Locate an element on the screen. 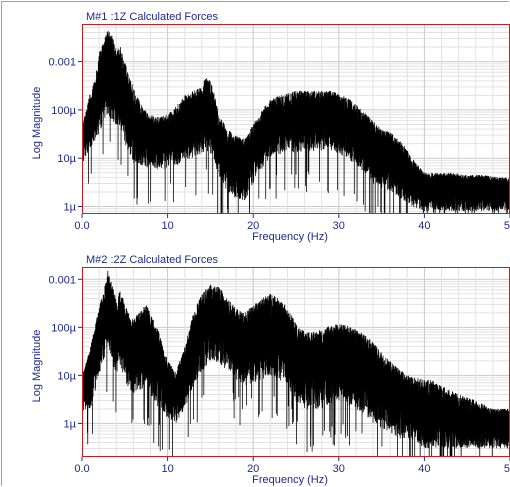 The height and width of the screenshot is (487, 510). chart-title: M#1 :1Z Calculated Forces is located at coordinates (152, 17).